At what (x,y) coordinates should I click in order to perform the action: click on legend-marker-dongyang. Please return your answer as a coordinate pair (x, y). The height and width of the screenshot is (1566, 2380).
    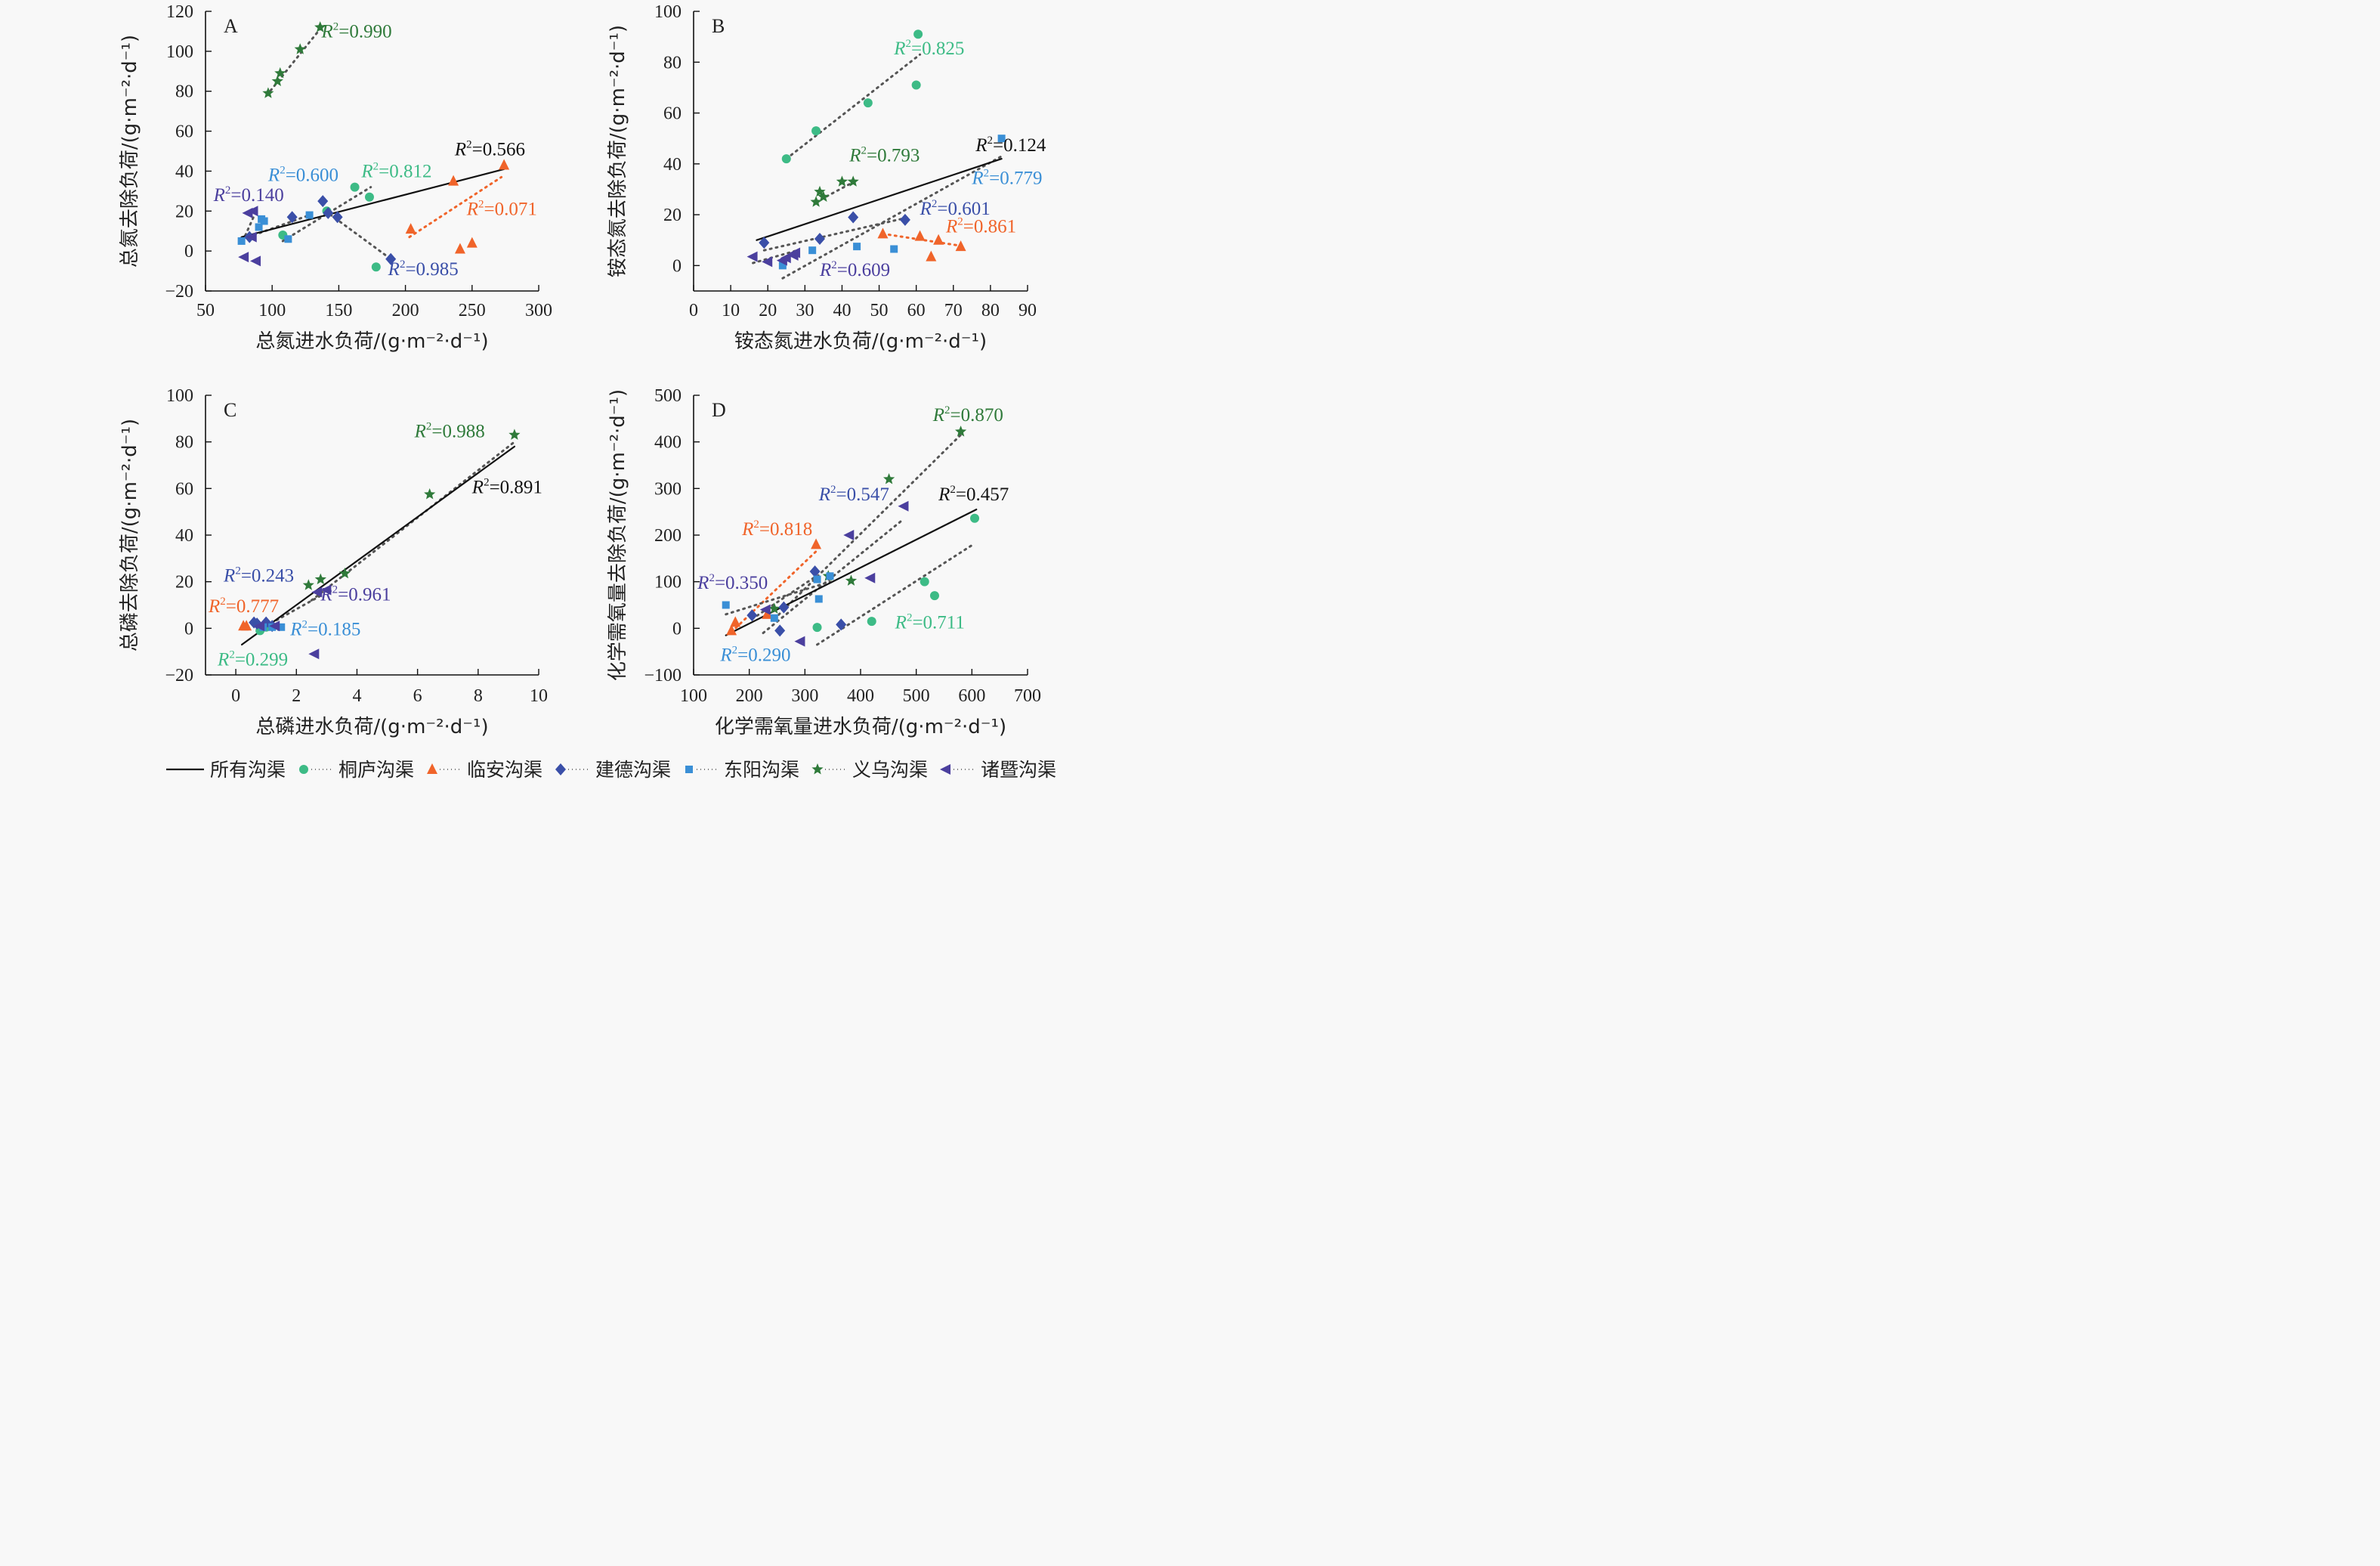
    Looking at the image, I should click on (689, 769).